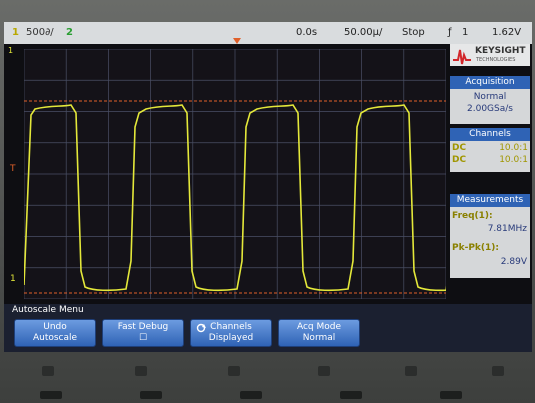 This screenshot has width=535, height=403. What do you see at coordinates (513, 262) in the screenshot?
I see `peak-to-peak-value: 2.89V` at bounding box center [513, 262].